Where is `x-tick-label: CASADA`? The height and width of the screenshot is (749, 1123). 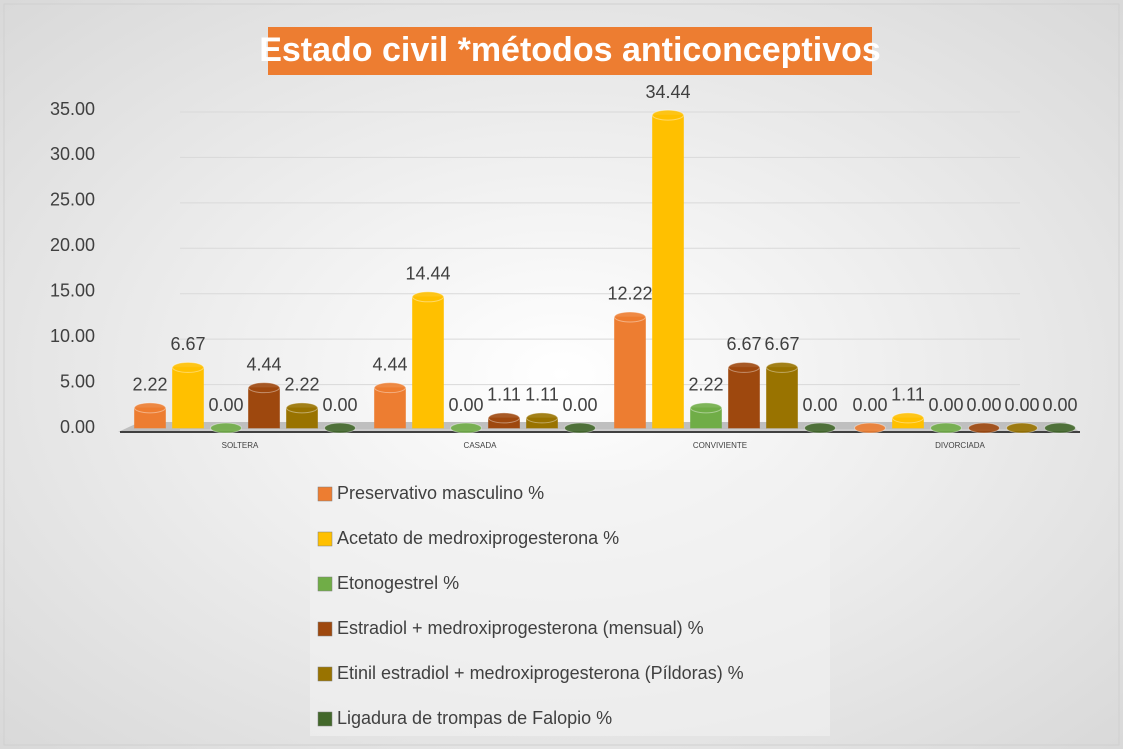
x-tick-label: CASADA is located at coordinates (481, 445).